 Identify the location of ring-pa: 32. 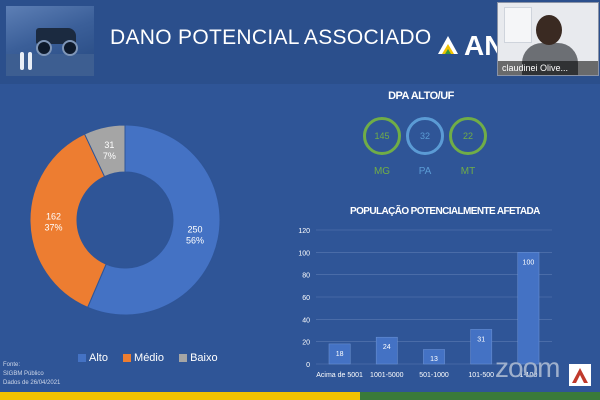
(425, 136).